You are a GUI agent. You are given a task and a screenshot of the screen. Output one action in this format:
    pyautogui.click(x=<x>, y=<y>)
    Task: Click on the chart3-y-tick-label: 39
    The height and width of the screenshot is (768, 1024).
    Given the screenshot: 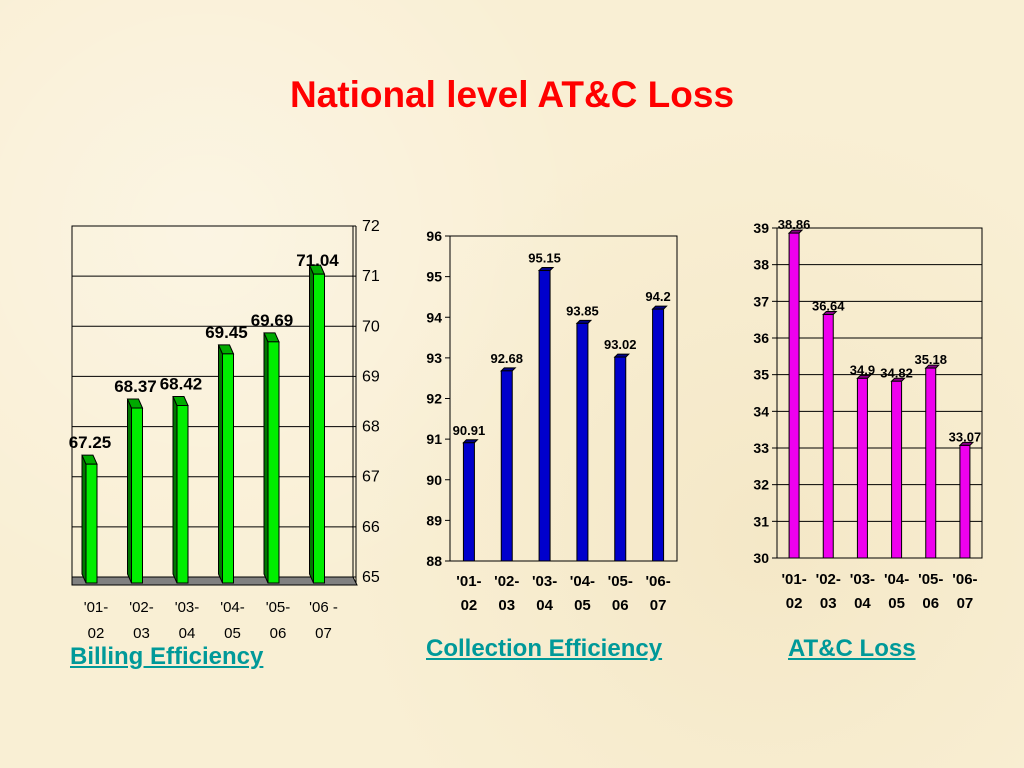 What is the action you would take?
    pyautogui.click(x=761, y=228)
    